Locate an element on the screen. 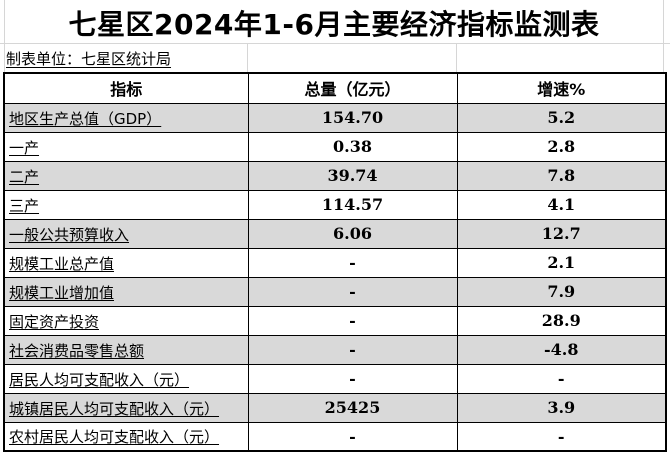  growth-value: 12.7 is located at coordinates (561, 233).